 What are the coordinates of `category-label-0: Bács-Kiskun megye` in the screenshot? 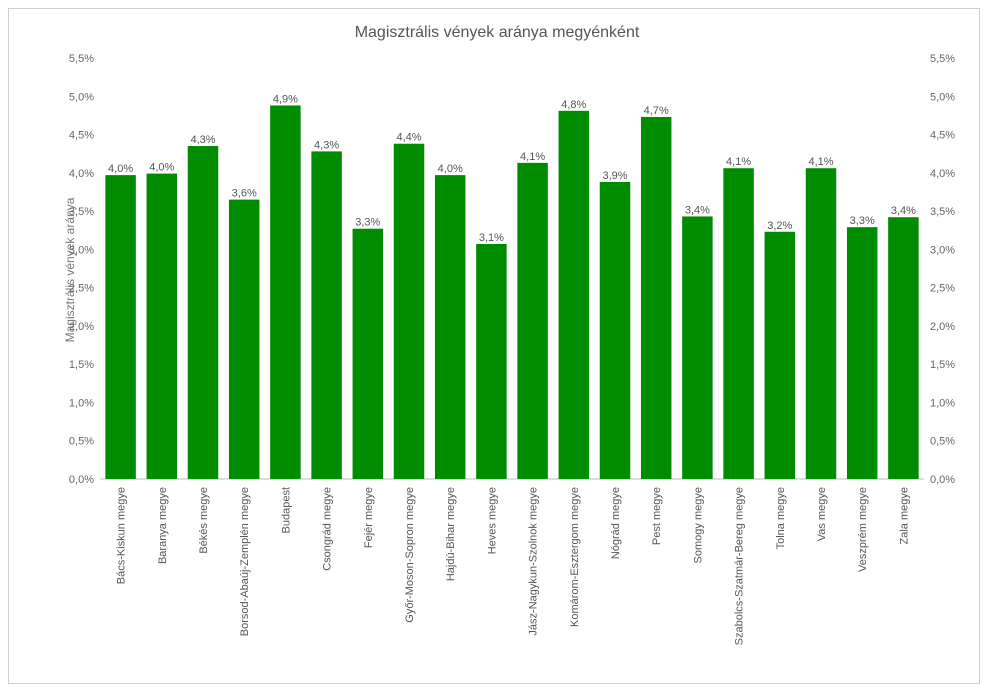 It's located at (122, 535).